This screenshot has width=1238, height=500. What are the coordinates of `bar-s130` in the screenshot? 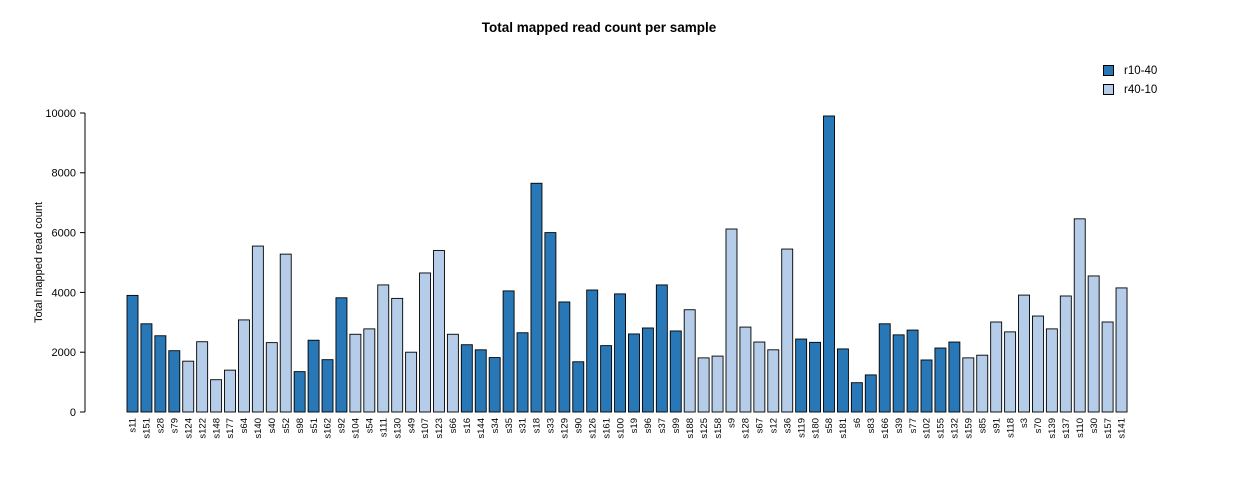 It's located at (397, 355).